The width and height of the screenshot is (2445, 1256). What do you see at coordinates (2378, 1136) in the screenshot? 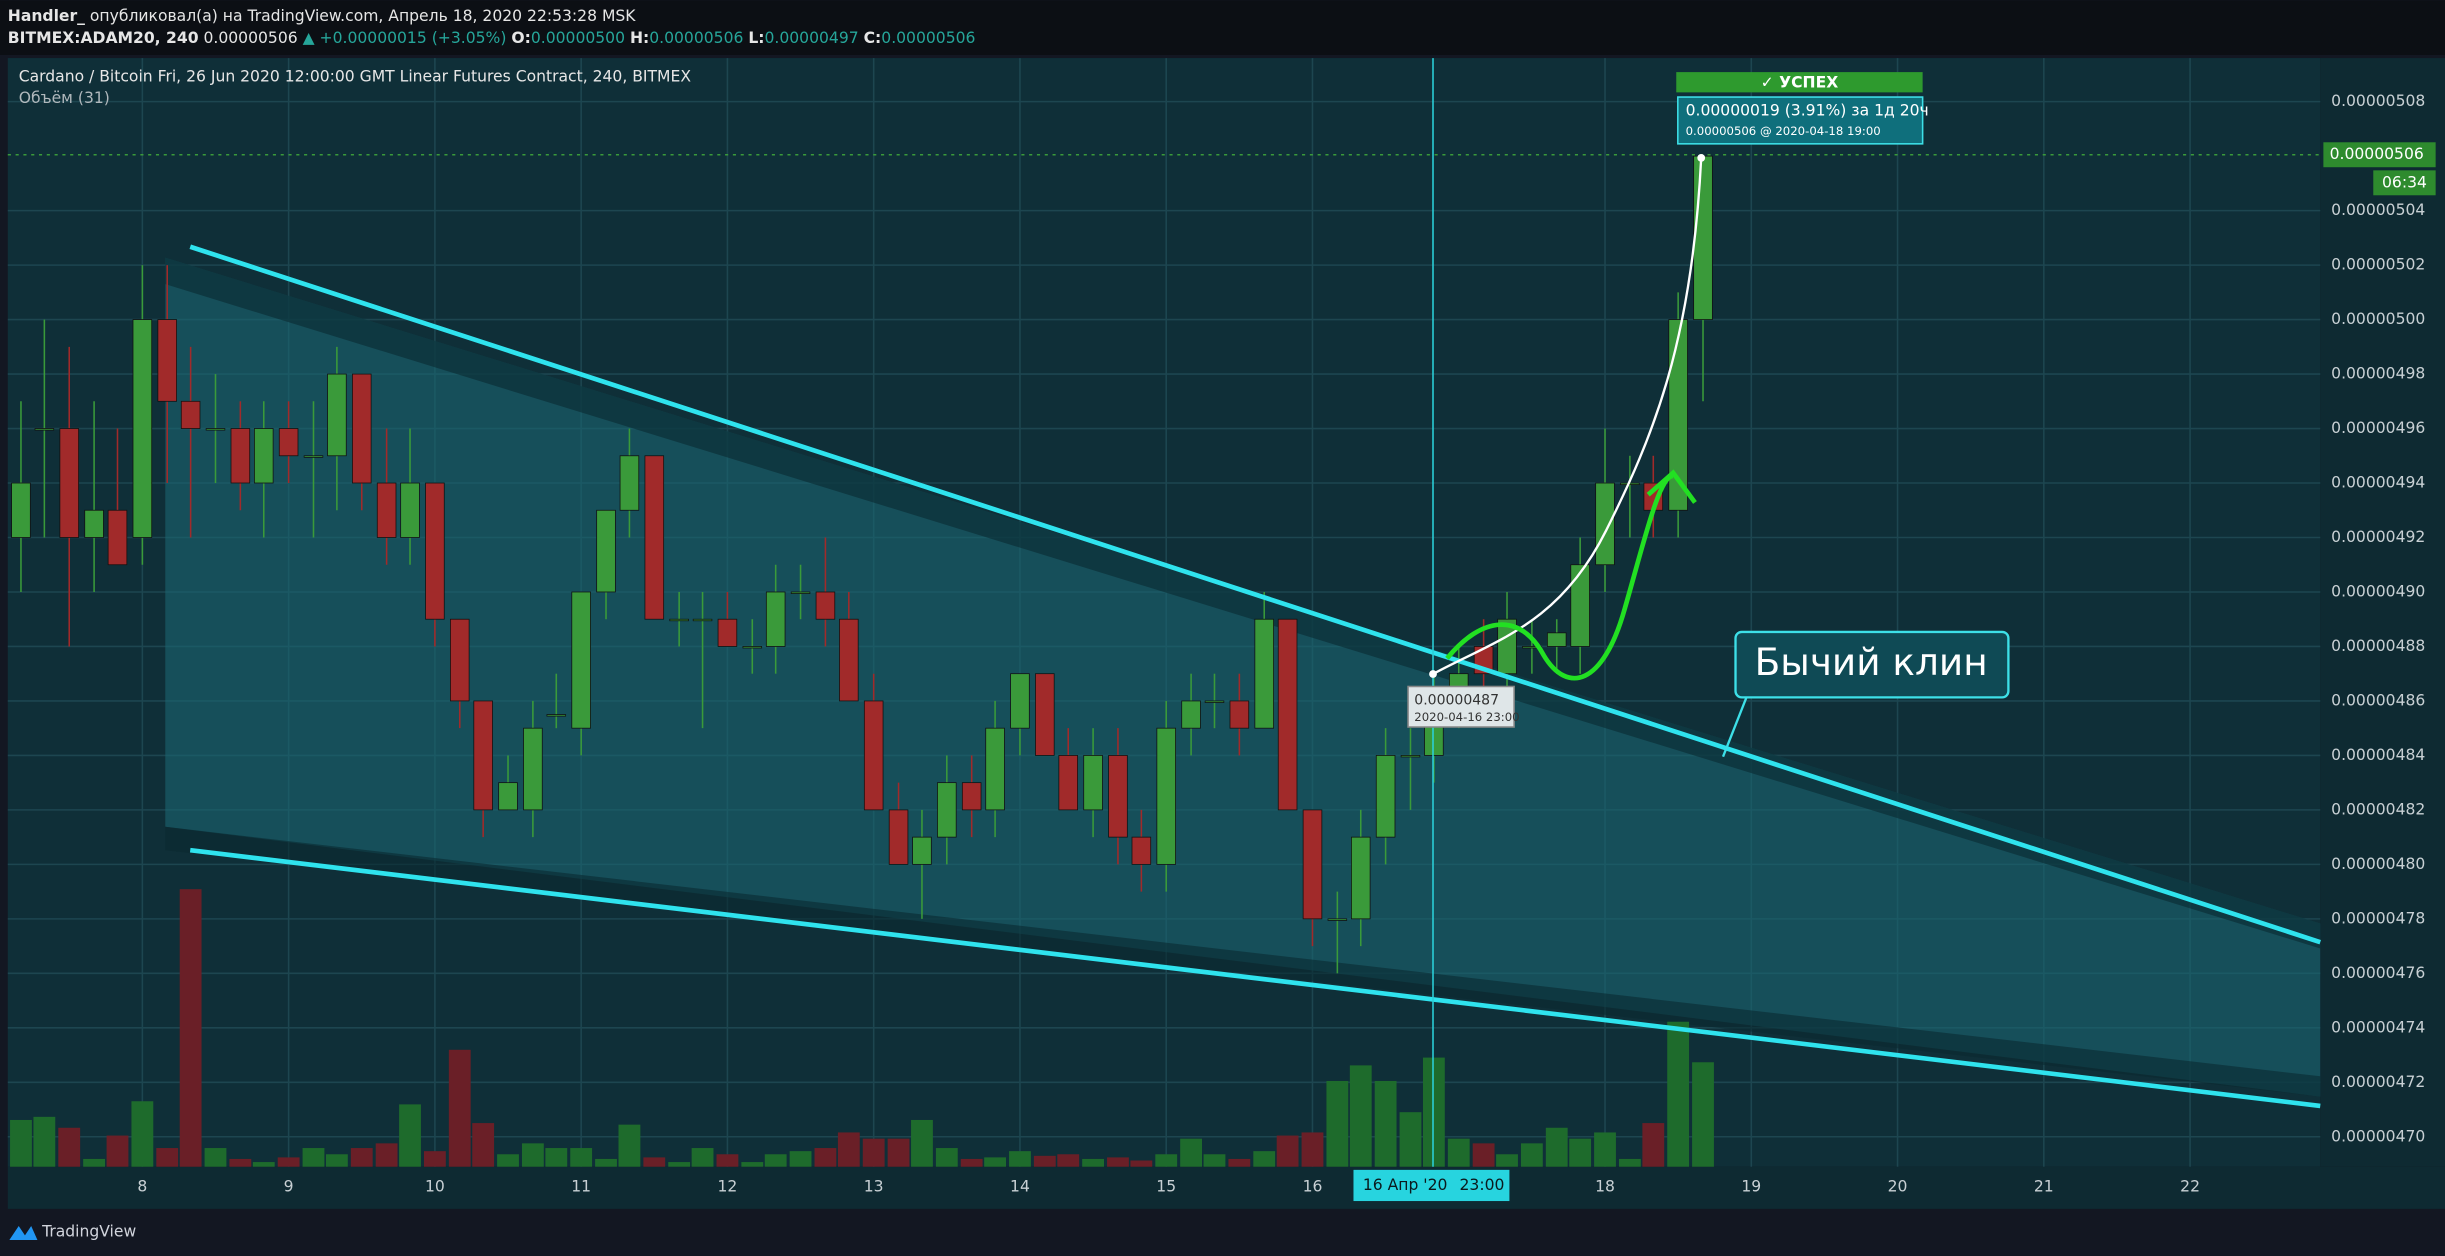
I see `y-tick-label: 0.00000470` at bounding box center [2378, 1136].